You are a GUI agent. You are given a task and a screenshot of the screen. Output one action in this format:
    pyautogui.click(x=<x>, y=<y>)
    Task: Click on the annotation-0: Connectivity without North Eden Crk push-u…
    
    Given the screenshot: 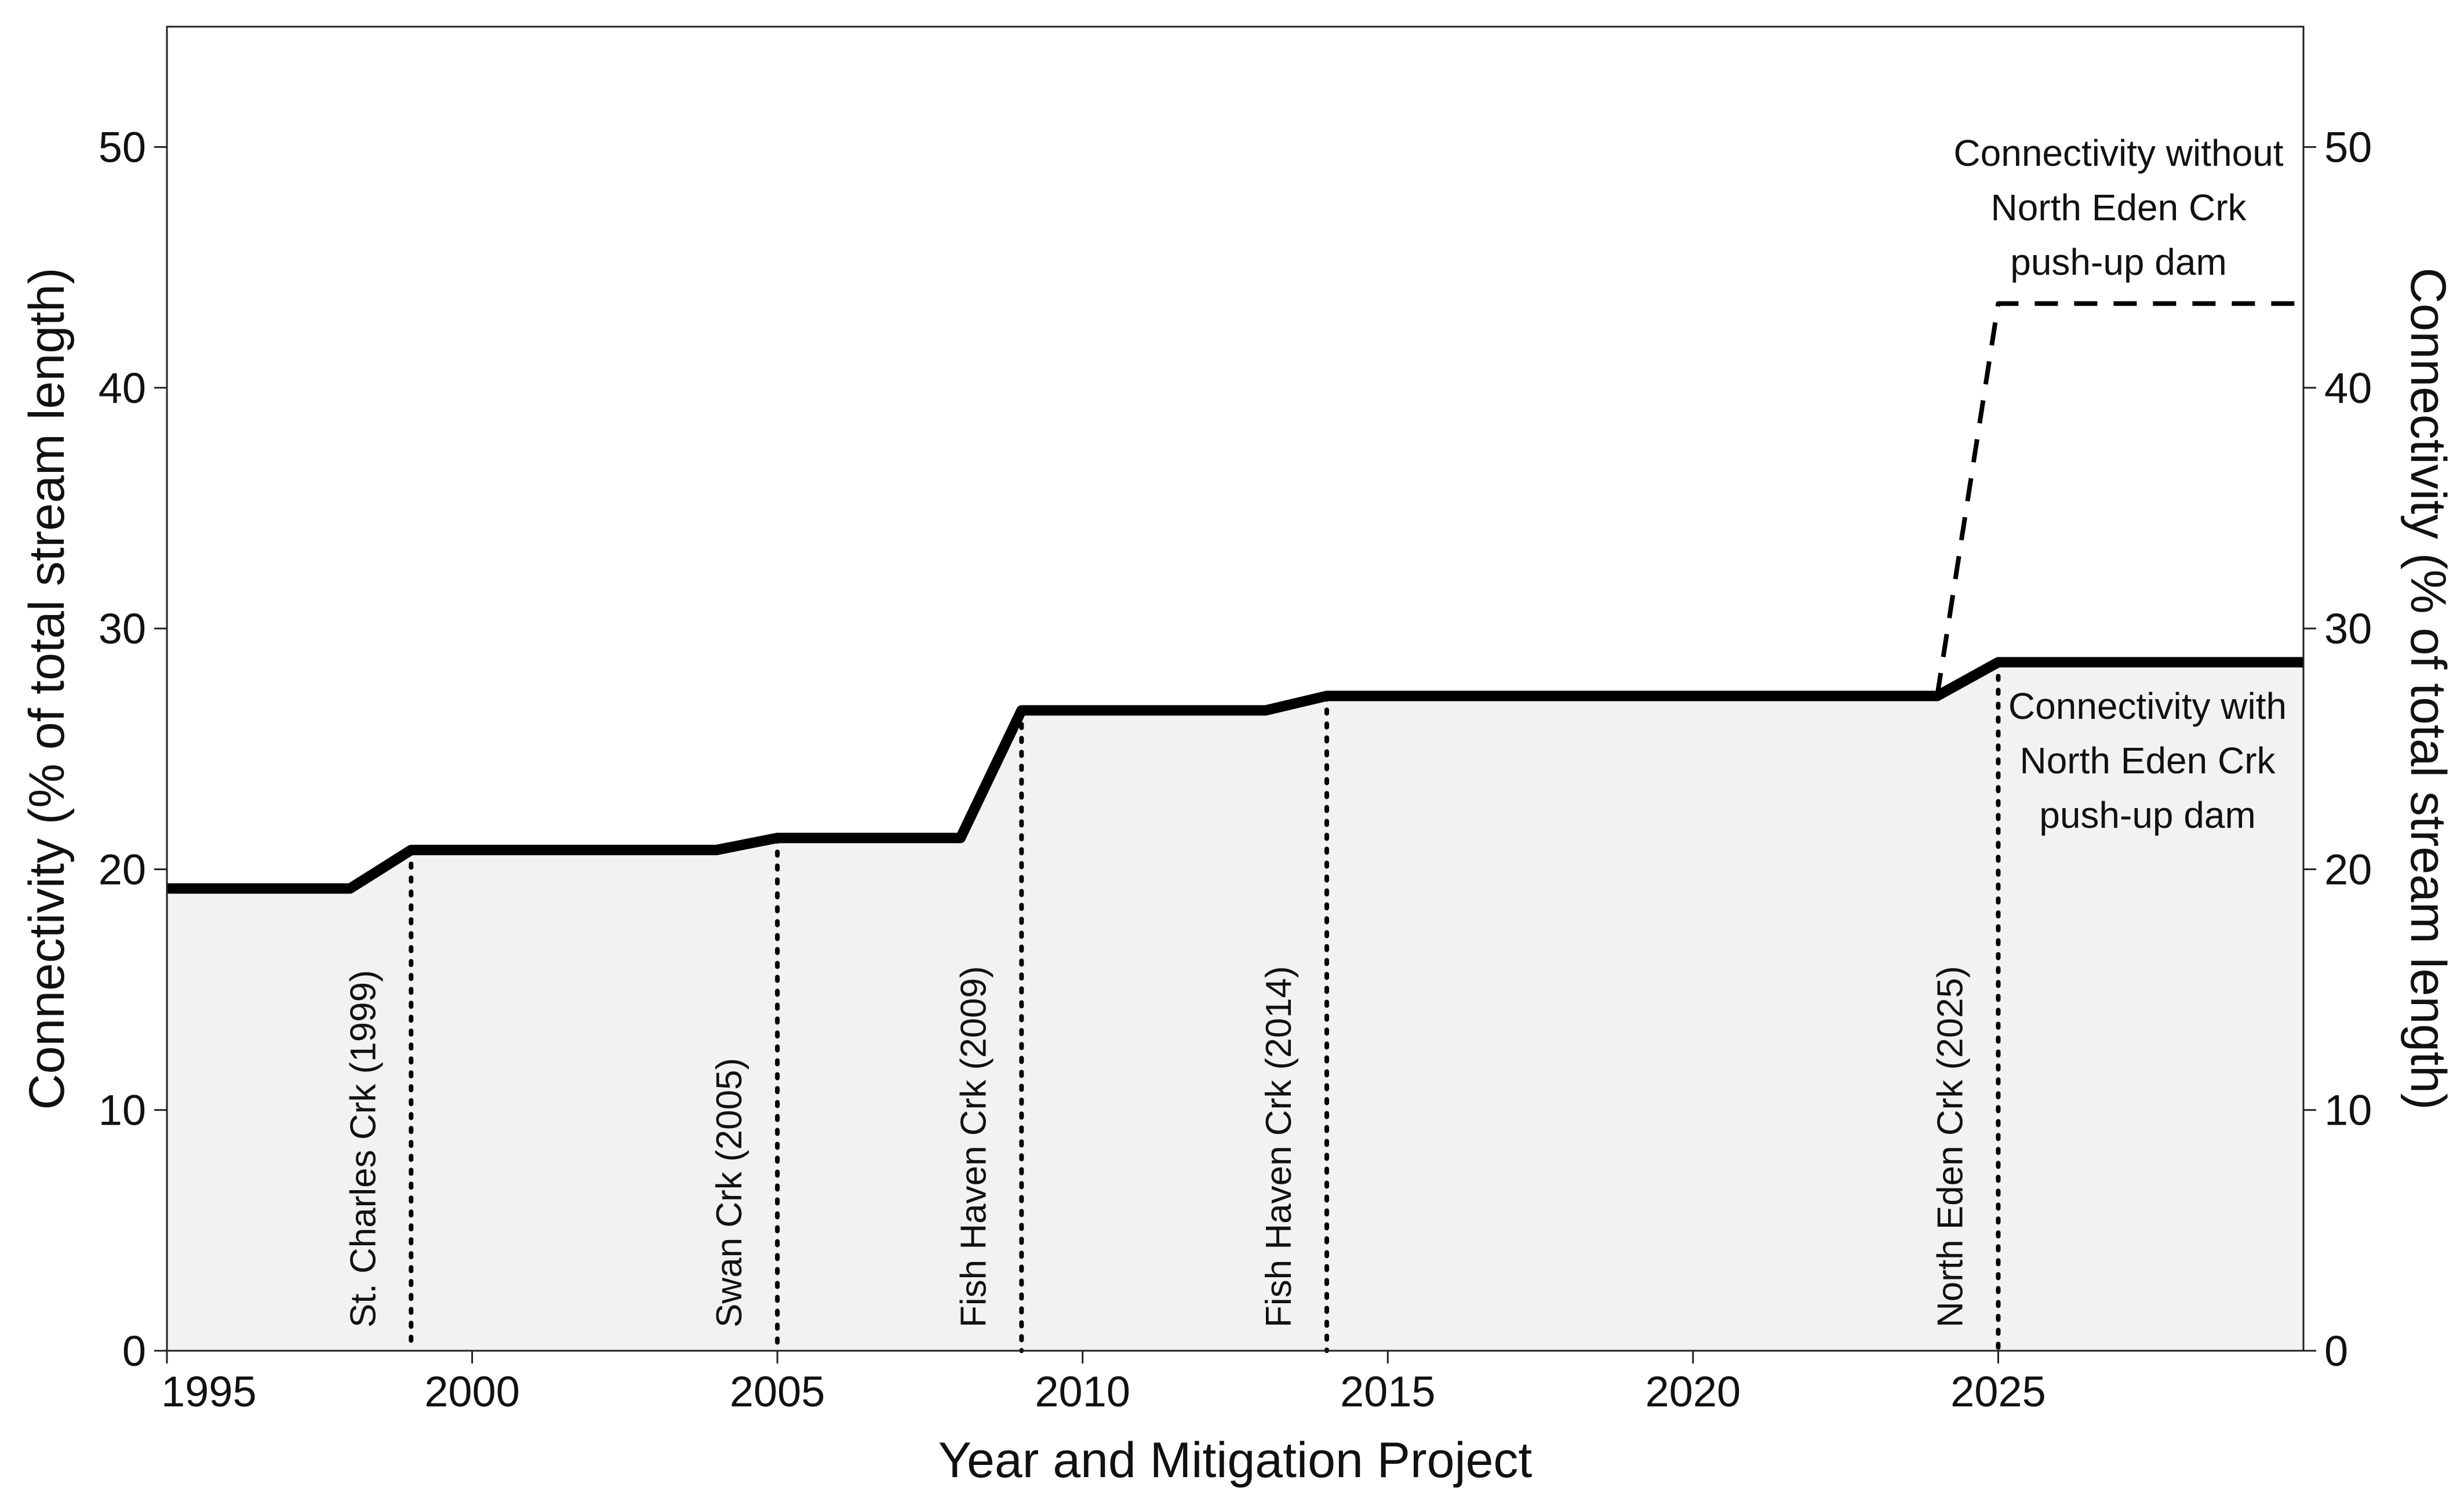 What is the action you would take?
    pyautogui.click(x=2118, y=207)
    